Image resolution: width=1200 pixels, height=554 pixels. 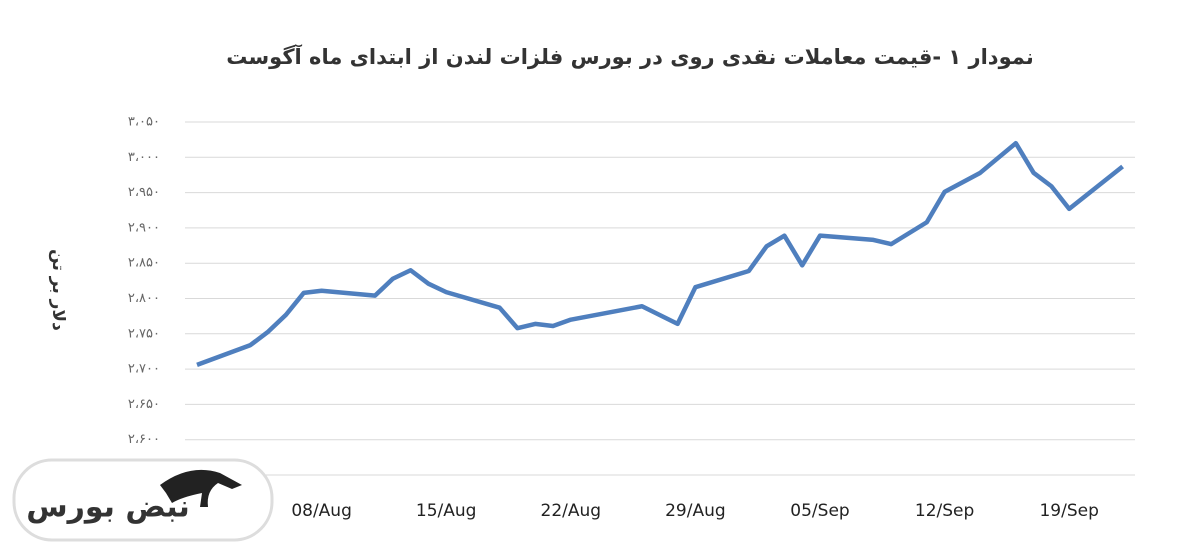 What do you see at coordinates (144, 122) in the screenshot?
I see `y-tick-label: ۳،۰۵۰` at bounding box center [144, 122].